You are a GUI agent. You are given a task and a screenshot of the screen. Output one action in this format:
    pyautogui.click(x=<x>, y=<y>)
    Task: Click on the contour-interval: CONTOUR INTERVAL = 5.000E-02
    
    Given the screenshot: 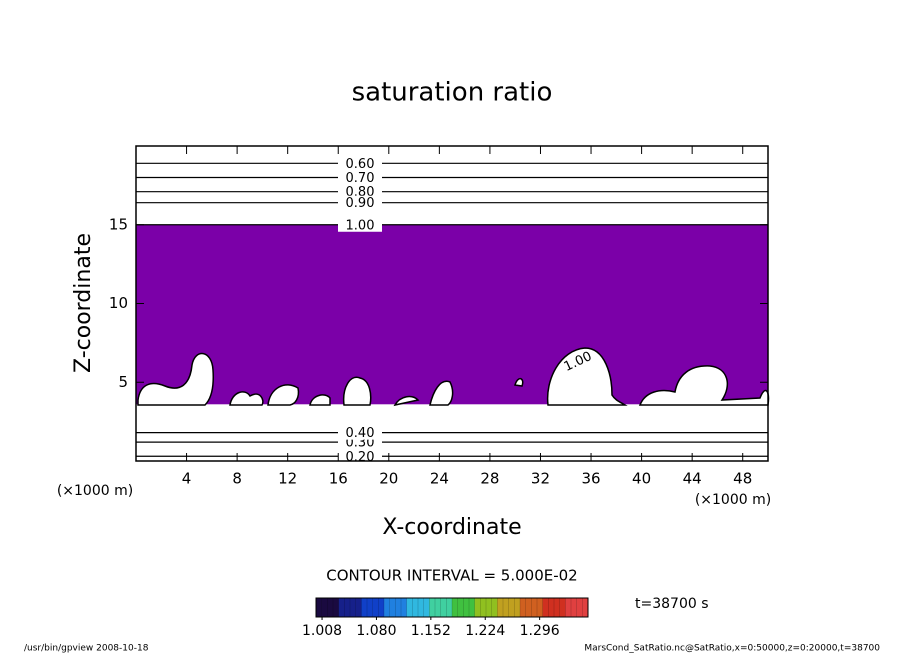 What is the action you would take?
    pyautogui.click(x=451, y=576)
    